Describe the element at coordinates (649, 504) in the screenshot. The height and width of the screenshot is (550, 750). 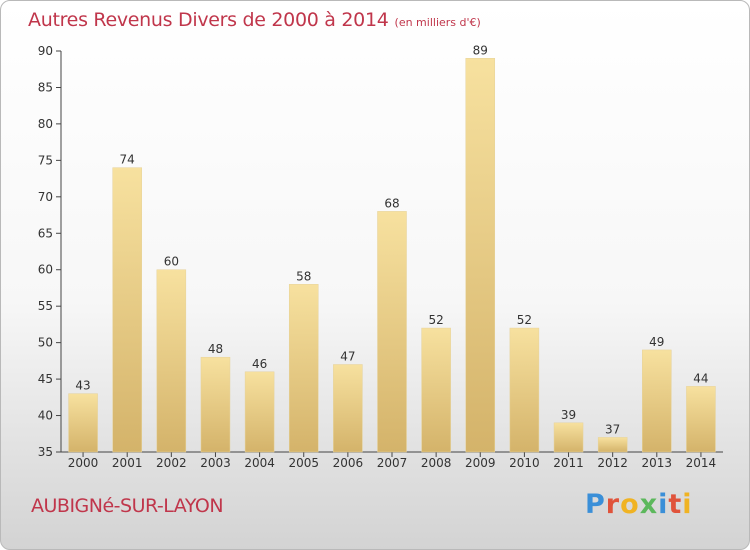
I see `logo-letter: x` at that location.